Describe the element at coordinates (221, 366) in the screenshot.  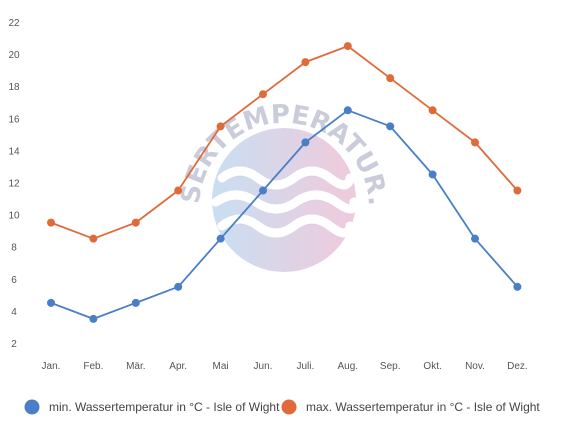
I see `x-tick-label: Mai` at that location.